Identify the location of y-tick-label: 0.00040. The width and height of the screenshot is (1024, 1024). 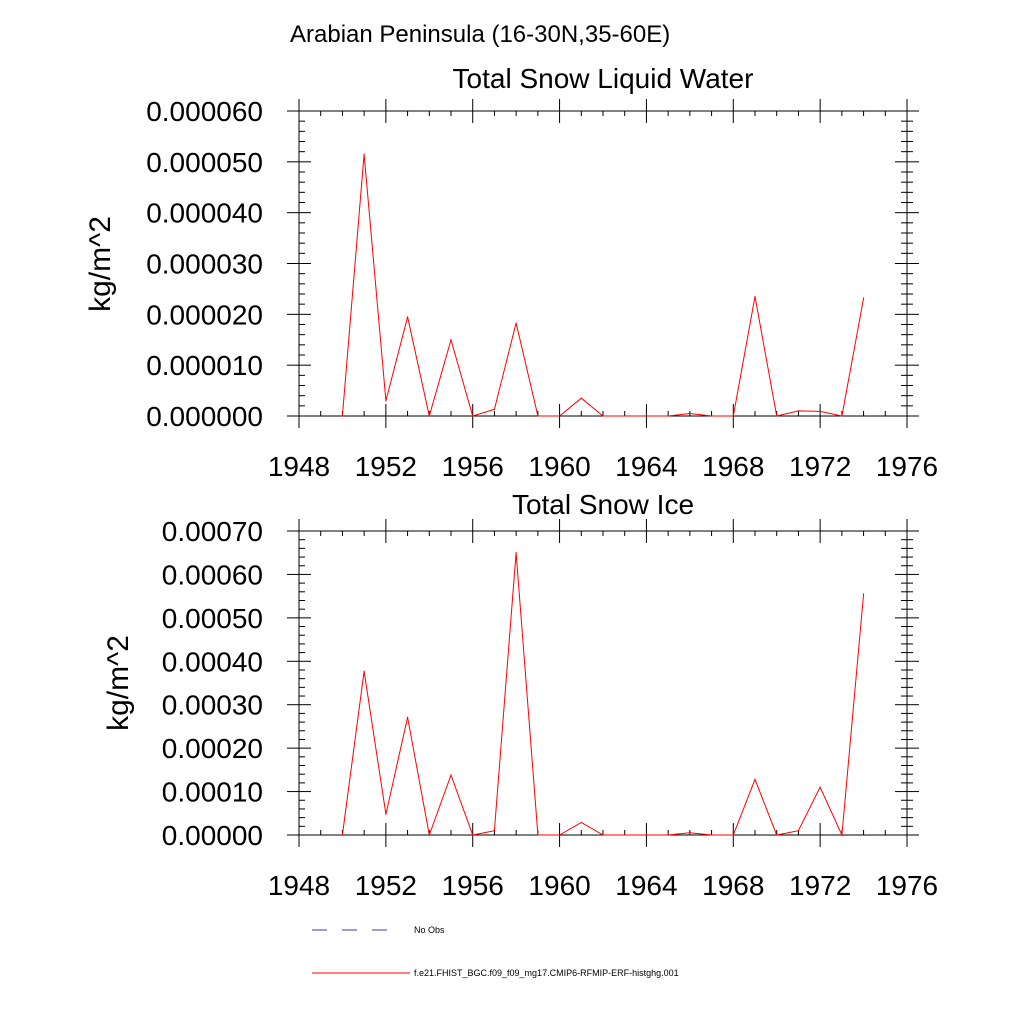
(212, 661).